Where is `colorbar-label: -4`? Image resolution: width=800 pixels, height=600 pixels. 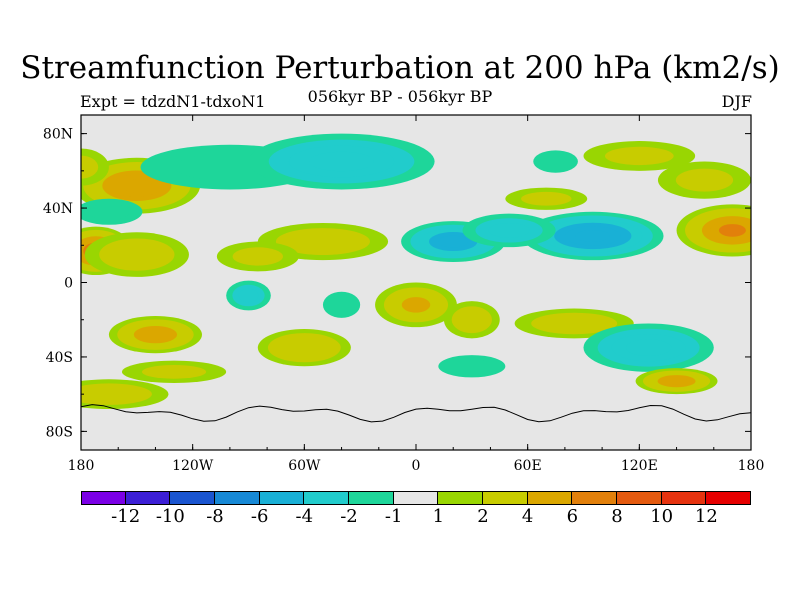
colorbar-label: -4 is located at coordinates (304, 516).